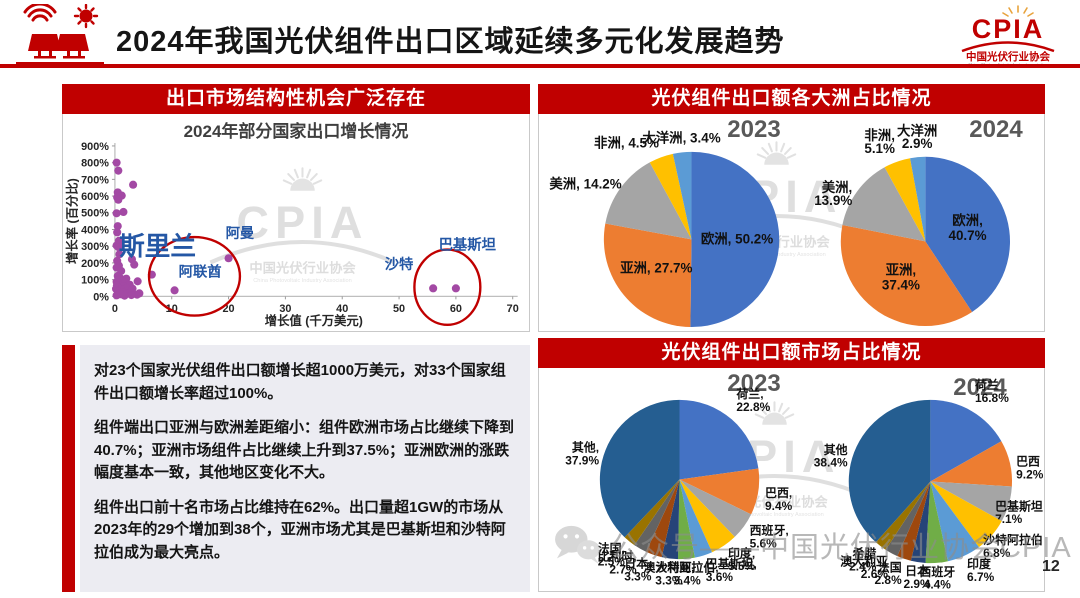  What do you see at coordinates (719, 439) in the screenshot?
I see `pie-slice-荷兰` at bounding box center [719, 439].